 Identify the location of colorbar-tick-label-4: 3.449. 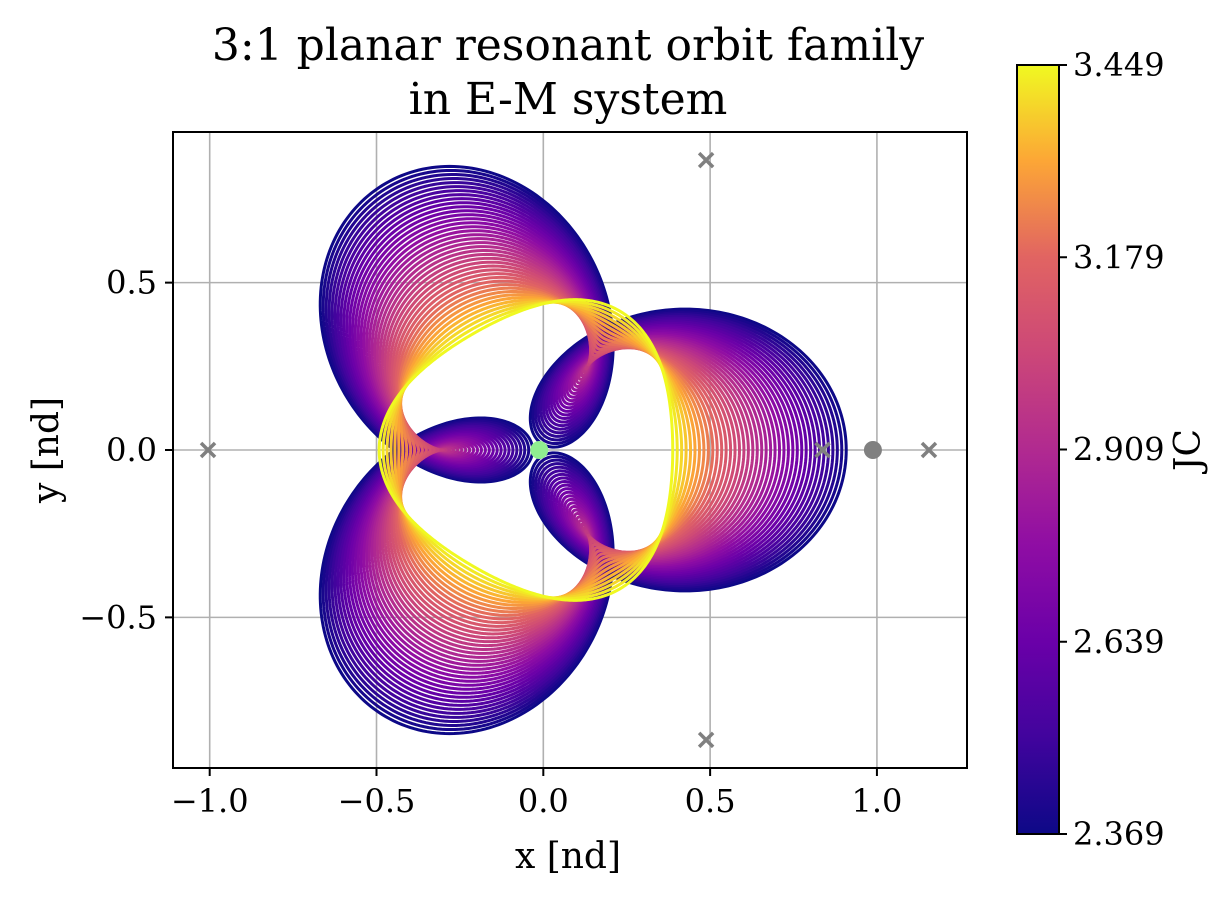
(1119, 65).